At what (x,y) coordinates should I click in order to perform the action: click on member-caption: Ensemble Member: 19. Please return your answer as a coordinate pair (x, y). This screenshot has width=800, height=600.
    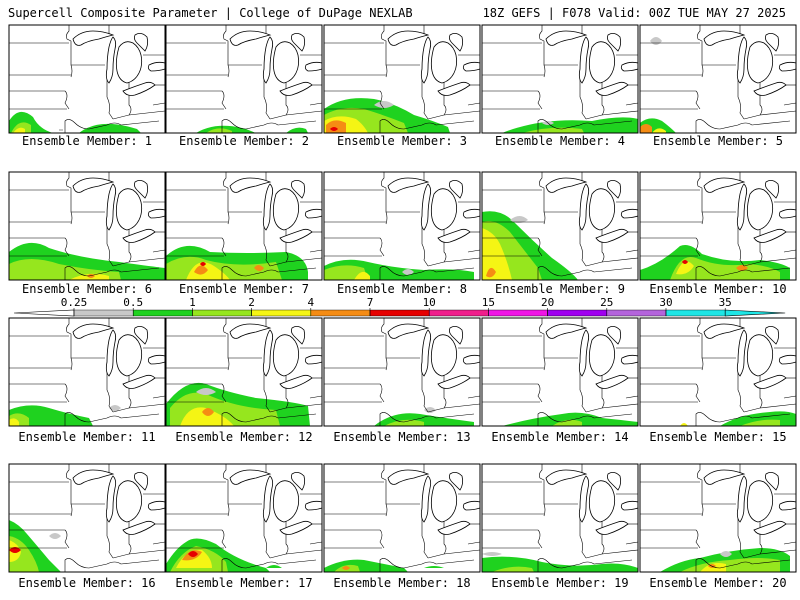
    Looking at the image, I should click on (560, 583).